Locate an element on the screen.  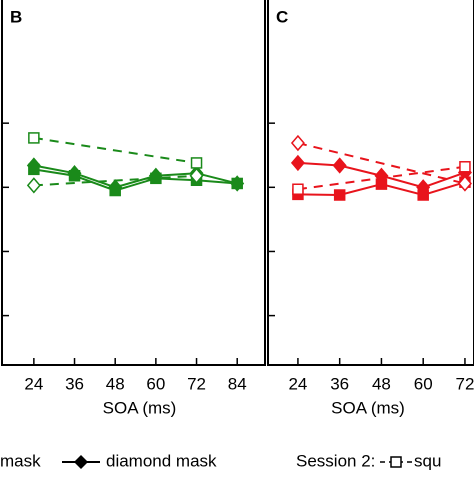
legend-label: mask is located at coordinates (20, 460).